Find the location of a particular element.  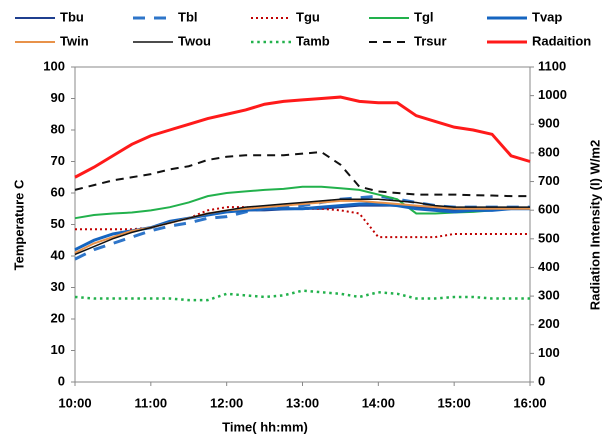

y2-tick-label: 300 is located at coordinates (549, 295).